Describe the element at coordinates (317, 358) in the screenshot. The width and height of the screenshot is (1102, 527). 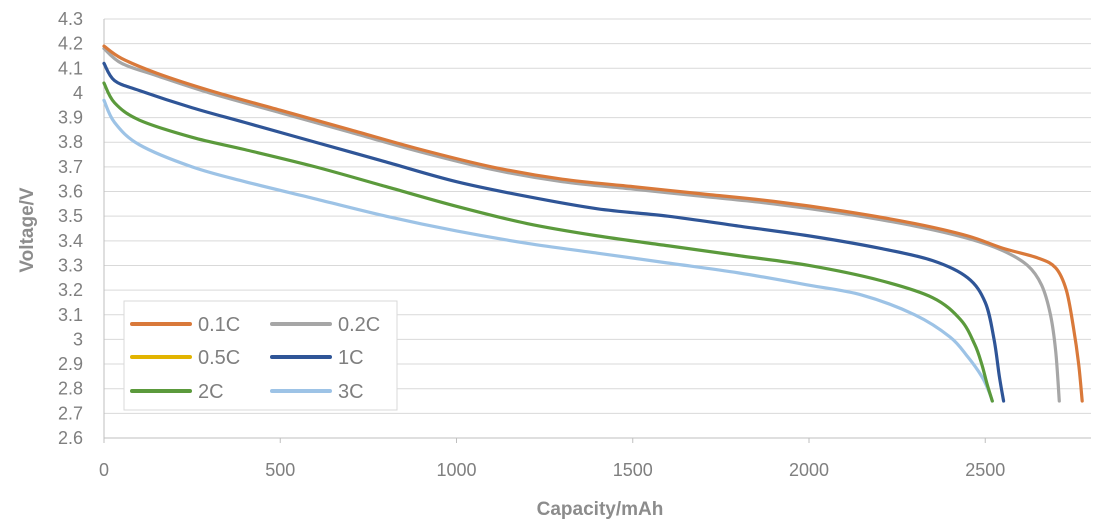
I see `legend-item-1c: 1C` at that location.